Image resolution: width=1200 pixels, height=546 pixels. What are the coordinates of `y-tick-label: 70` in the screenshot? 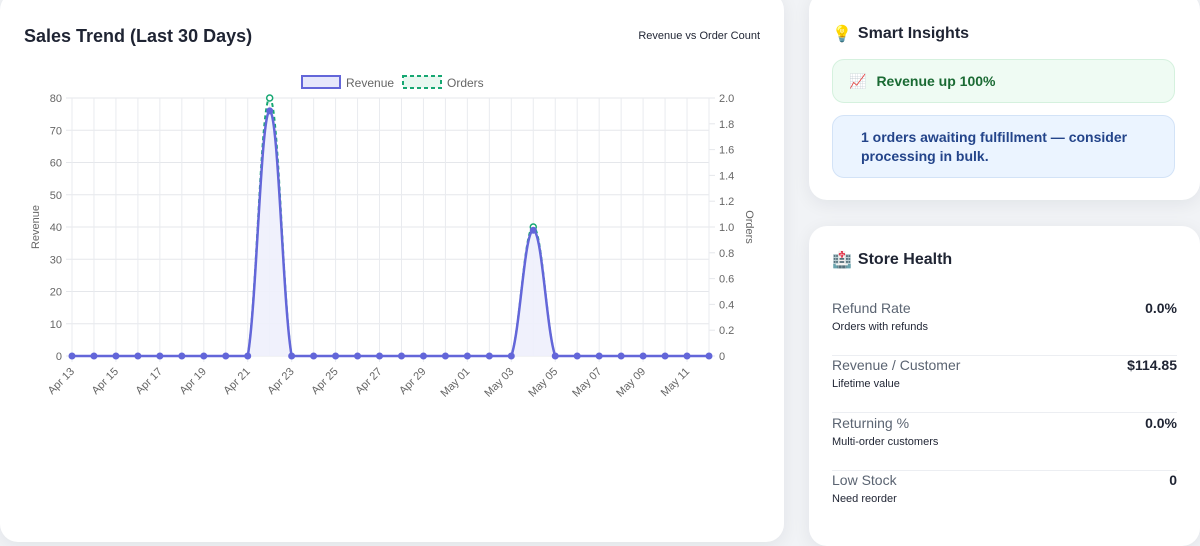 It's located at (56, 131).